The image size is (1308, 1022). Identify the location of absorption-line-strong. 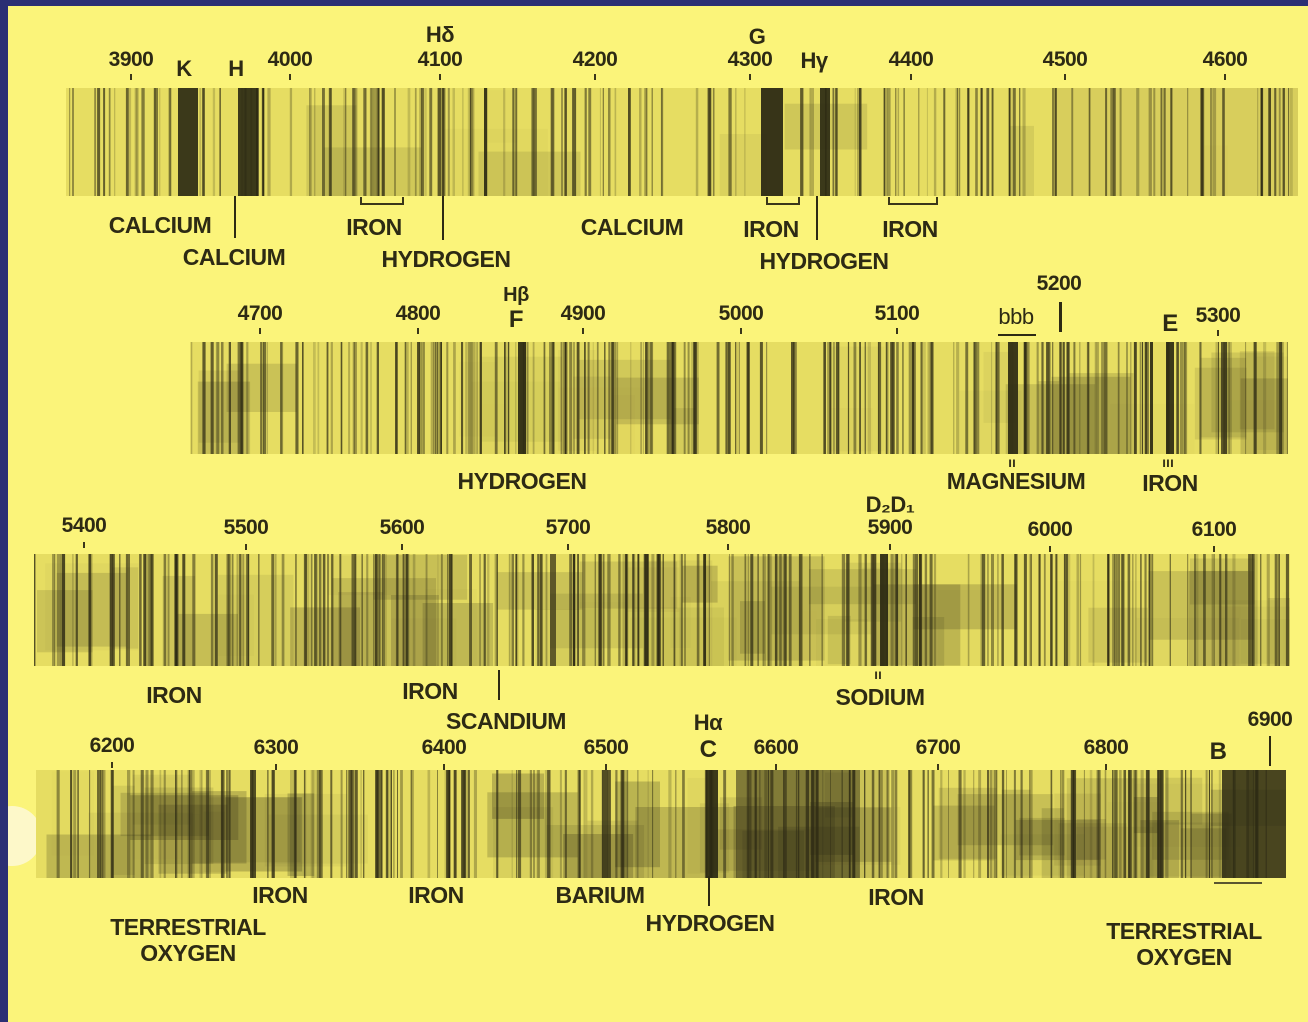
(253, 824).